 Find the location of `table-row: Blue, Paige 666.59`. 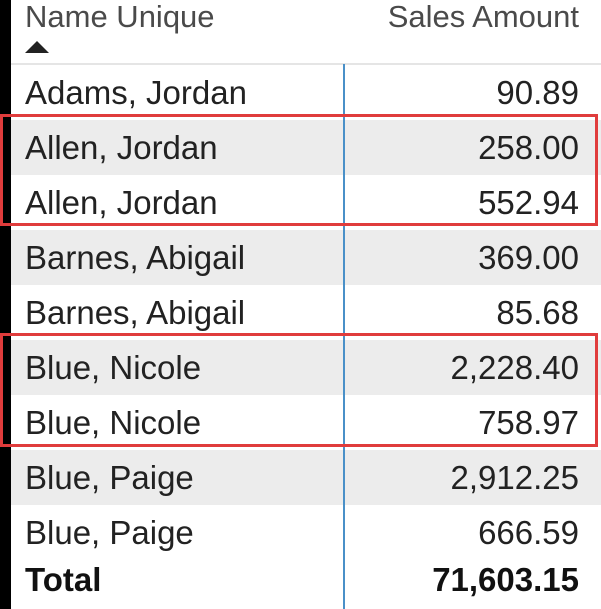

table-row: Blue, Paige 666.59 is located at coordinates (306, 532).